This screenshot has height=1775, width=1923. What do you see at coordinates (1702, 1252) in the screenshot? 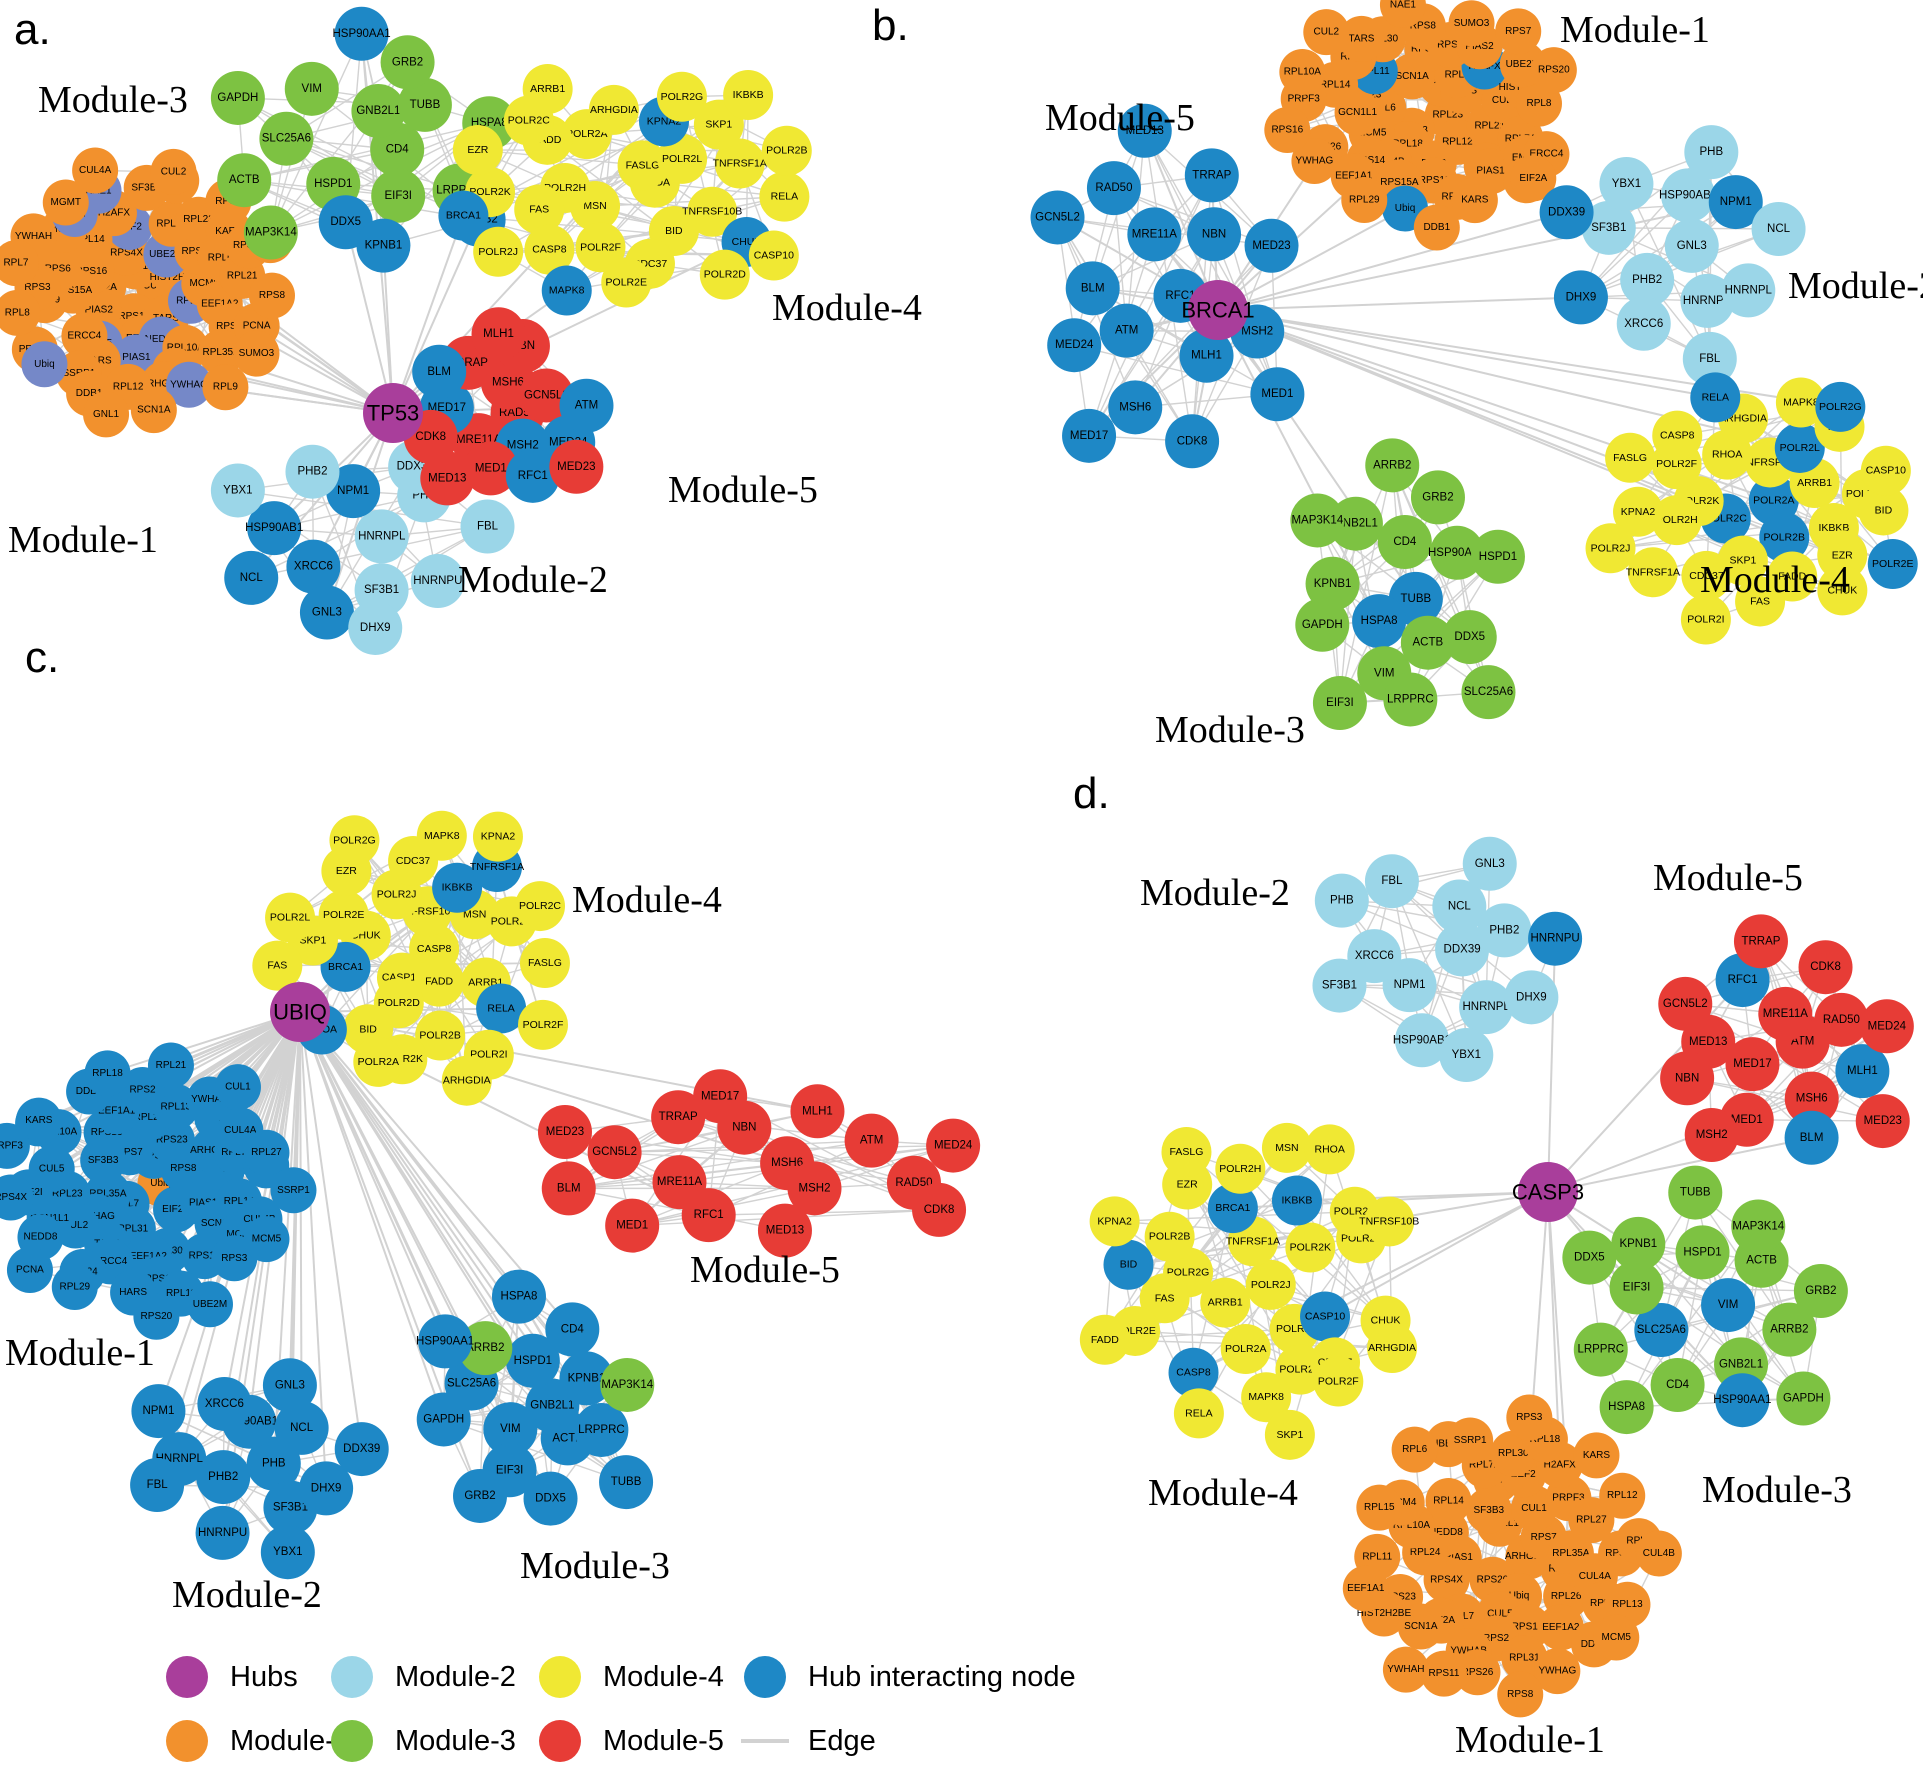
I see `node-HSPD1: HSPD1` at bounding box center [1702, 1252].